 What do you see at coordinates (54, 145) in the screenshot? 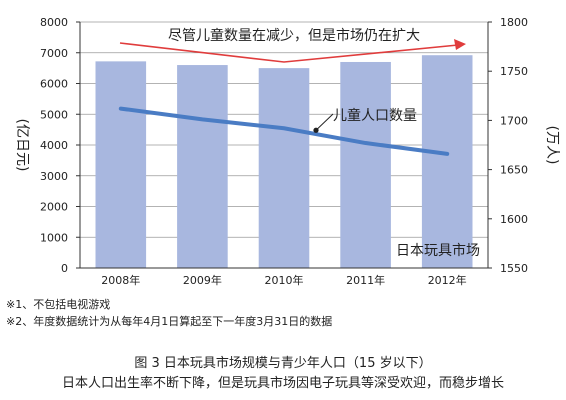
I see `y-left-tick-label: 4000` at bounding box center [54, 145].